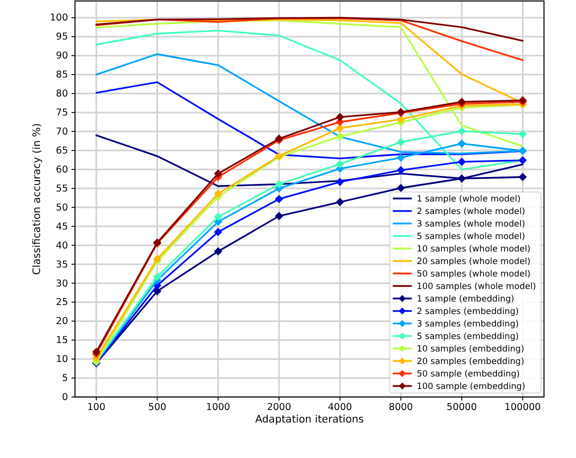 The width and height of the screenshot is (576, 458). Describe the element at coordinates (470, 362) in the screenshot. I see `legend-label: 20 samples (embedding)` at that location.